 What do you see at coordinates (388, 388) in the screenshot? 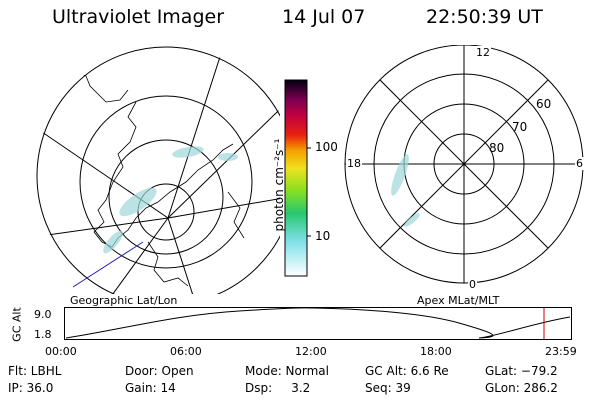
I see `seq-info: Seq: 39` at bounding box center [388, 388].